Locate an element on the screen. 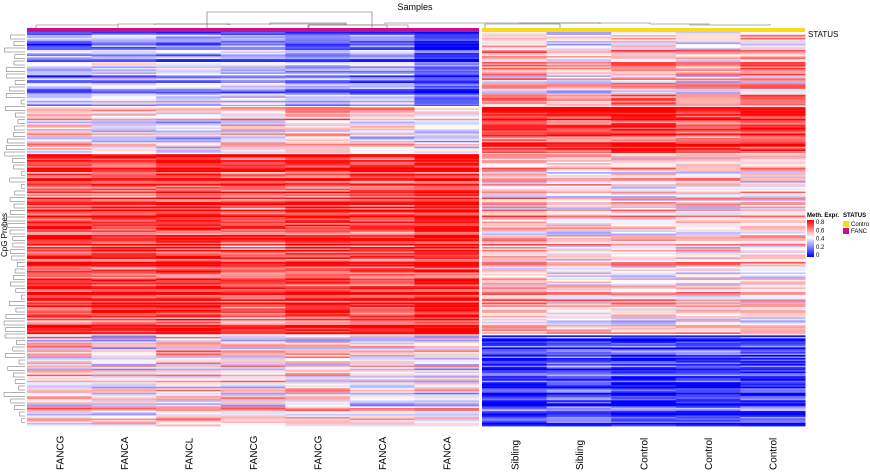 This screenshot has height=474, width=870. column-label: FANCG is located at coordinates (60, 452).